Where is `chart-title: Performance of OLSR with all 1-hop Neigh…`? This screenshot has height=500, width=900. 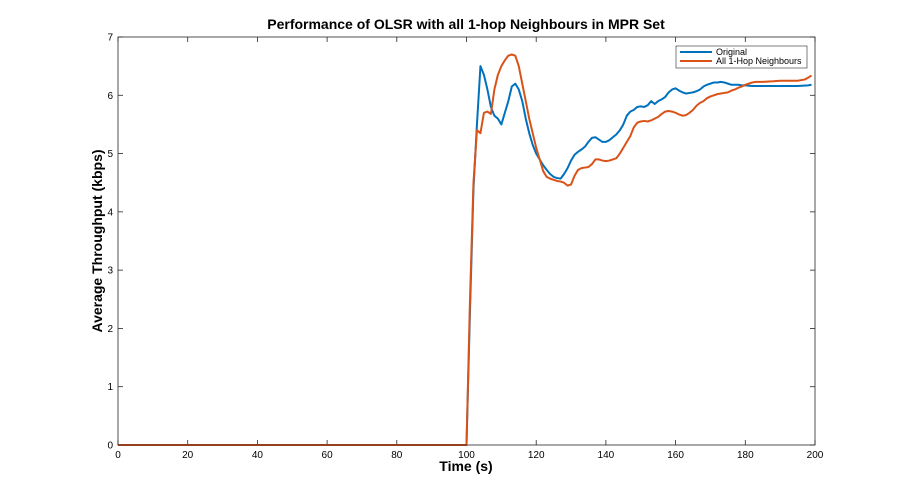 chart-title: Performance of OLSR with all 1-hop Neigh… is located at coordinates (466, 24).